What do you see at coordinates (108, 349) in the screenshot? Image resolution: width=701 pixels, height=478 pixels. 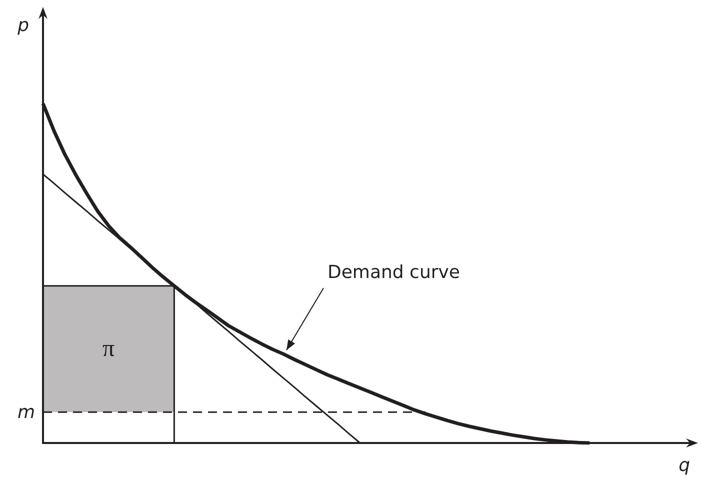 I see `annotation: π` at bounding box center [108, 349].